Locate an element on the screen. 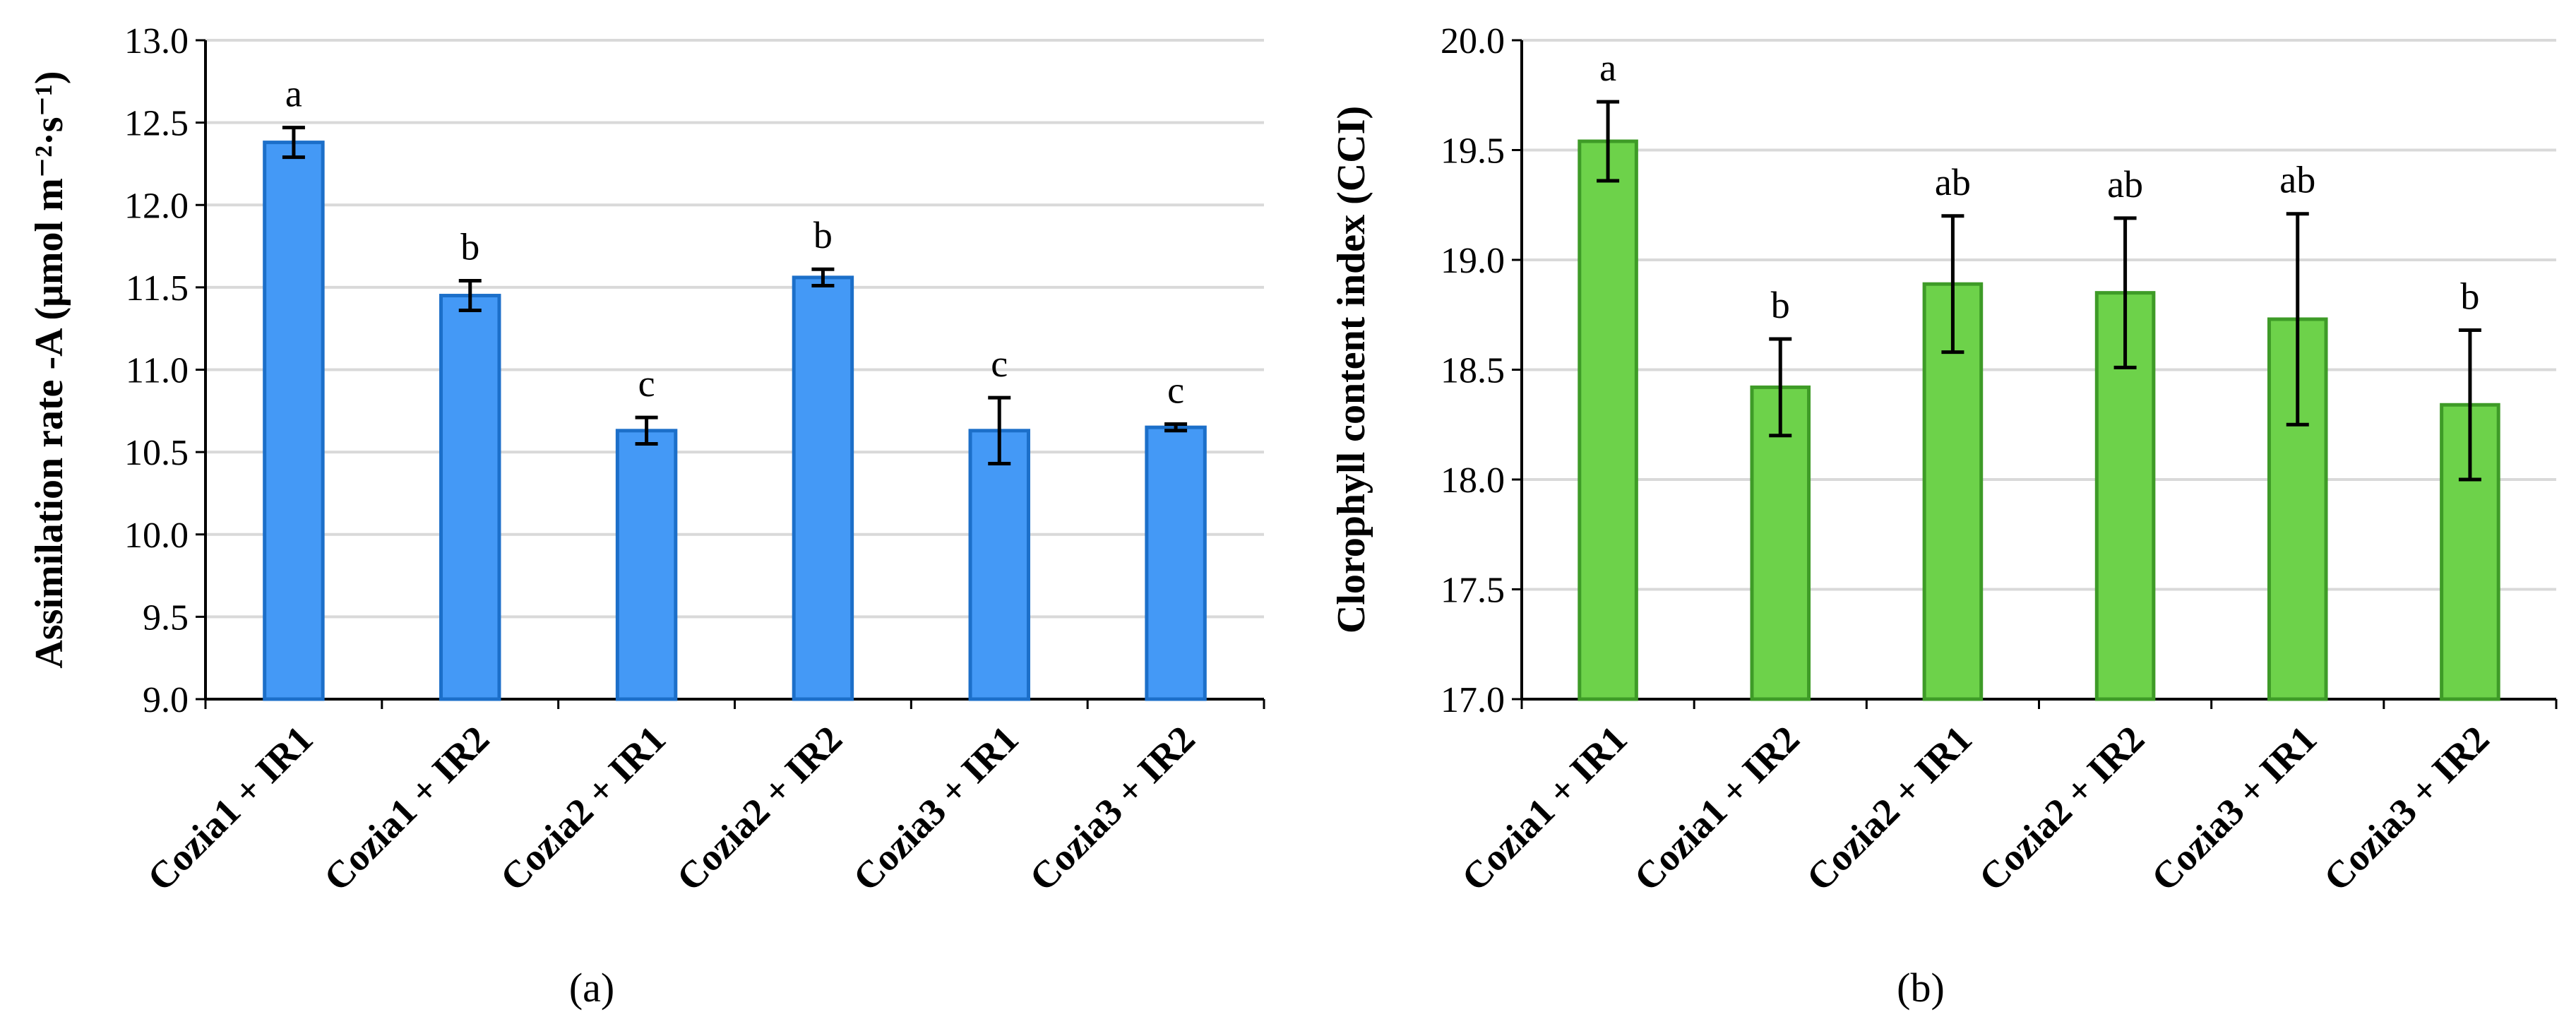  y-tick-label: 12.0 is located at coordinates (156, 206).